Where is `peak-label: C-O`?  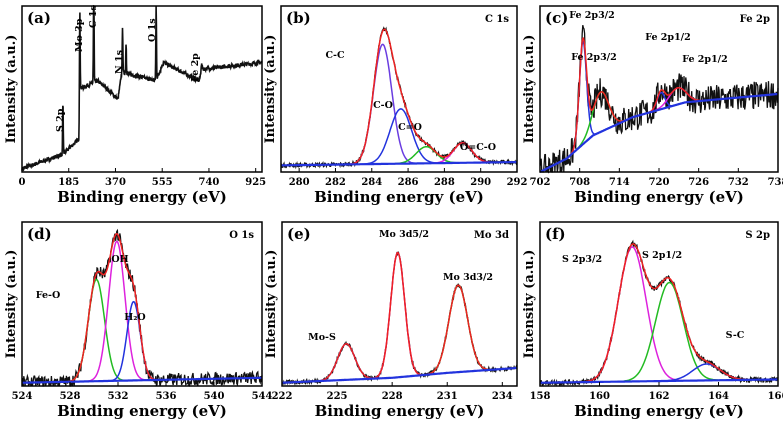 peak-label: C-O is located at coordinates (383, 105).